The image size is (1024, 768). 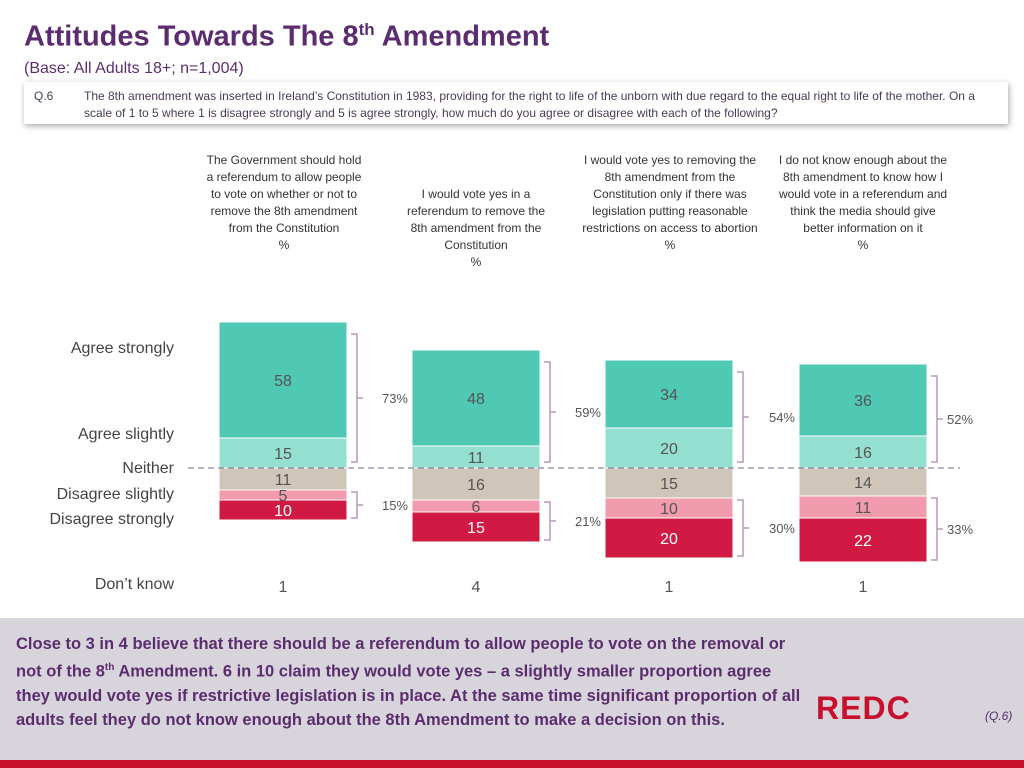 I want to click on dont-know-value-3: 1, so click(x=669, y=587).